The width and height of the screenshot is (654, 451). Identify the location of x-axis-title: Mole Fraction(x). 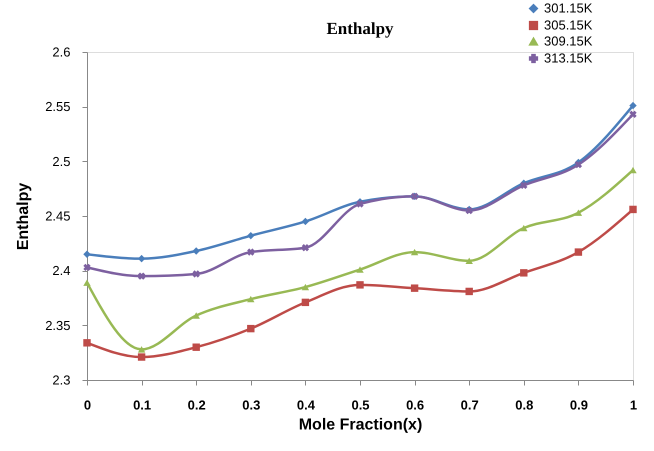
(360, 425).